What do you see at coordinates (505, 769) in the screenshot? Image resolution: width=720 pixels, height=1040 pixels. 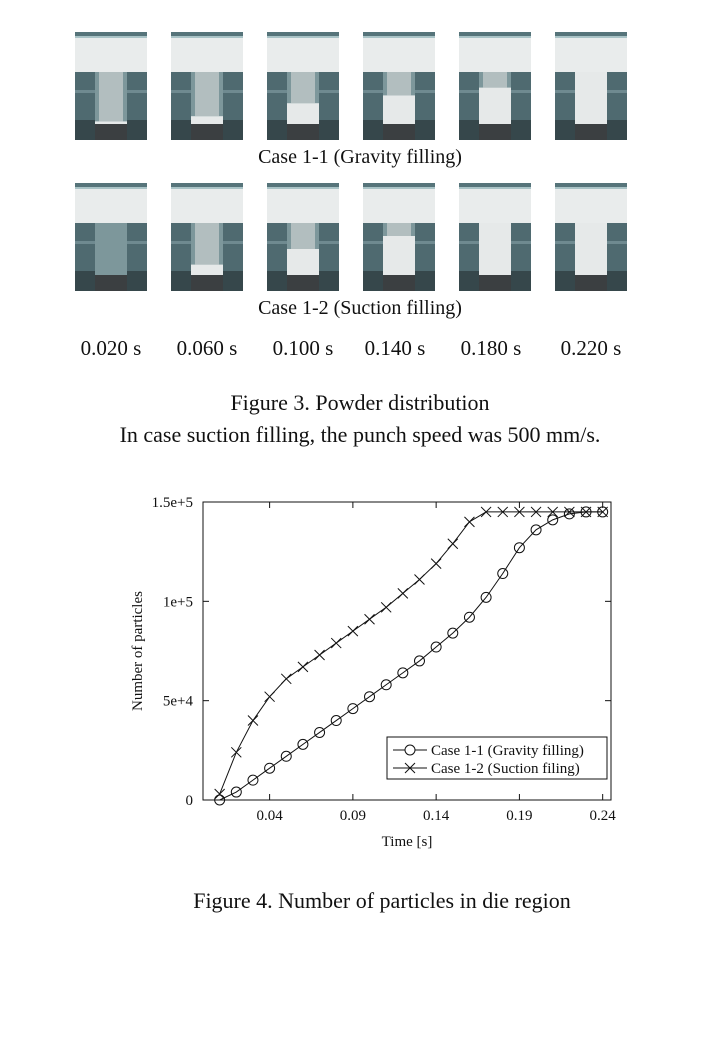 I see `legend-label-suction: Case 1-2 (Suction filing)` at bounding box center [505, 769].